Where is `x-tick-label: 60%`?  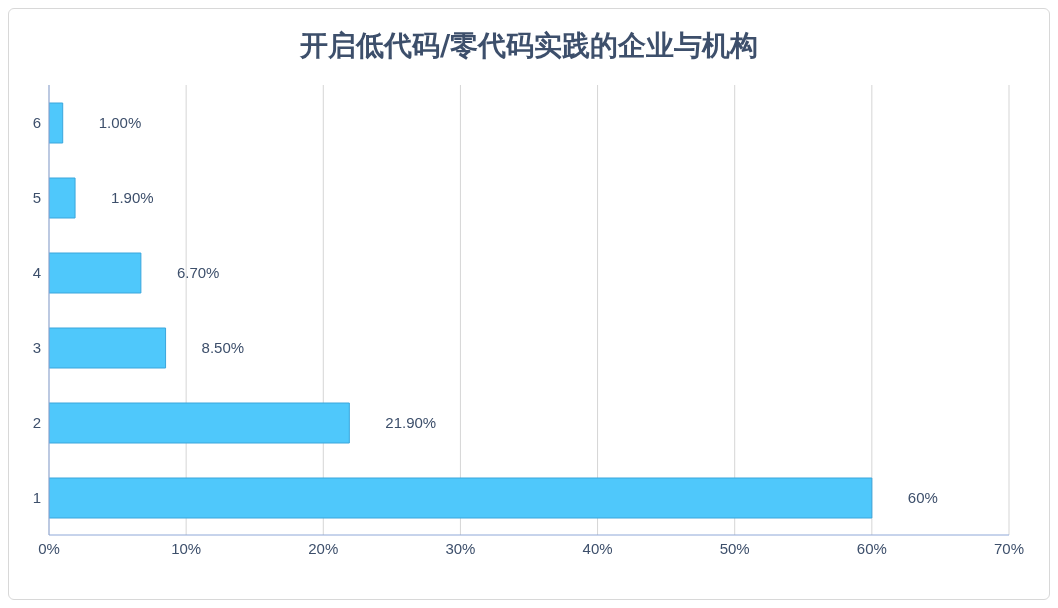
x-tick-label: 60% is located at coordinates (871, 548).